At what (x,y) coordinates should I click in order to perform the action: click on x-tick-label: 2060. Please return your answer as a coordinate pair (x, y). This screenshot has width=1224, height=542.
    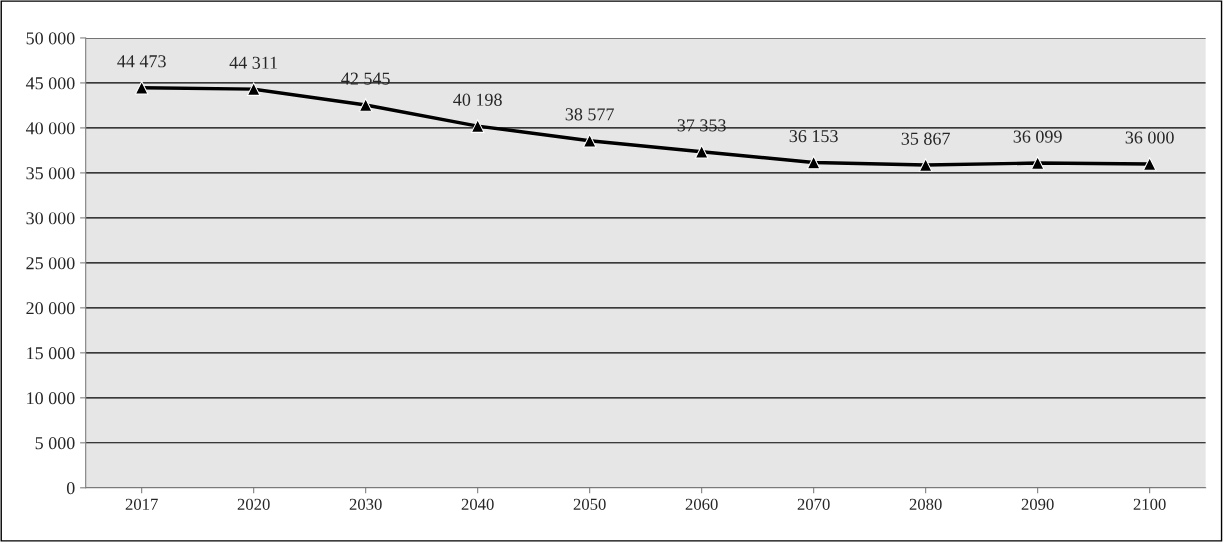
    Looking at the image, I should click on (701, 504).